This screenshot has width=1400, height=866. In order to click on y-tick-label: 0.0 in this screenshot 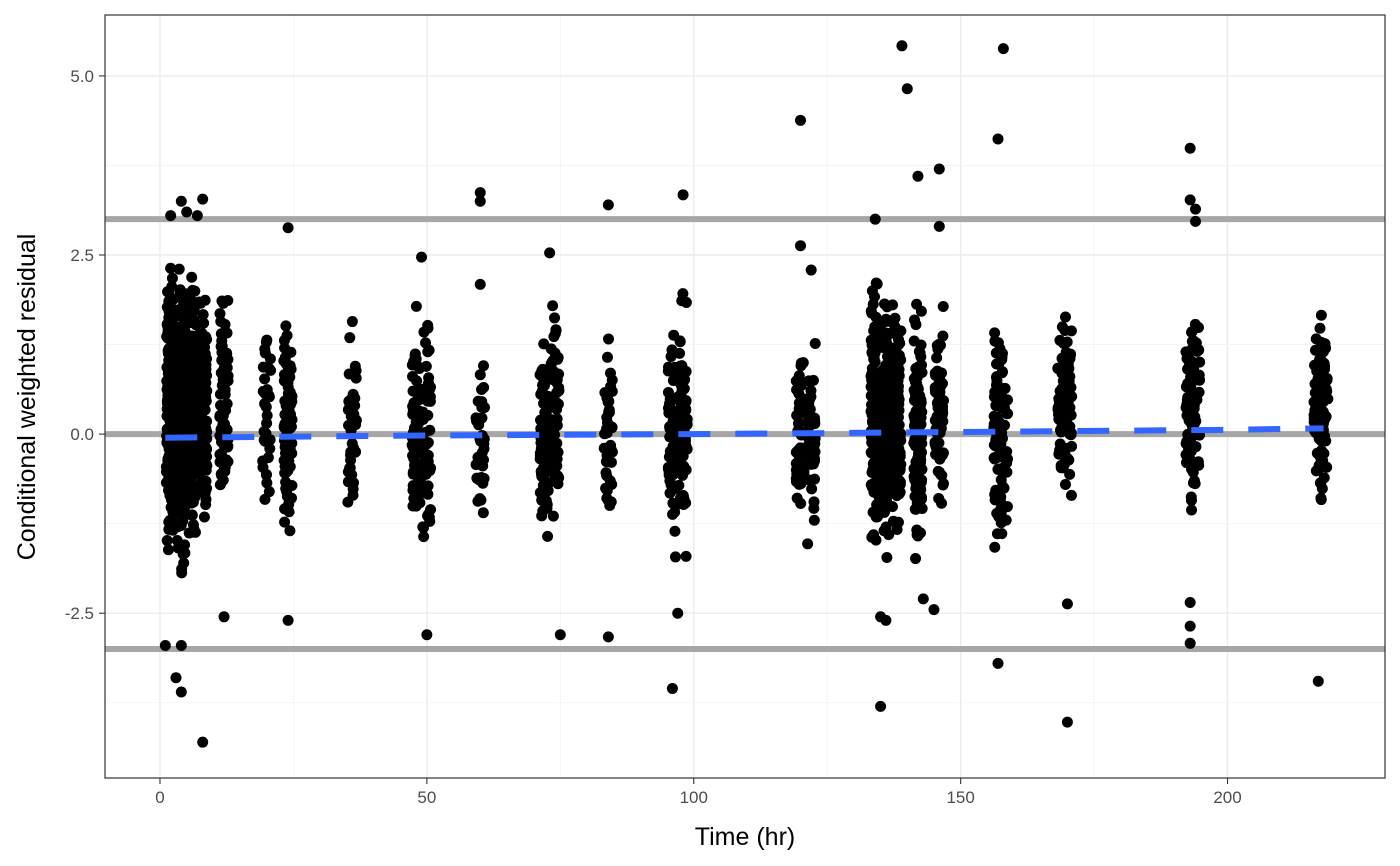, I will do `click(82, 434)`.